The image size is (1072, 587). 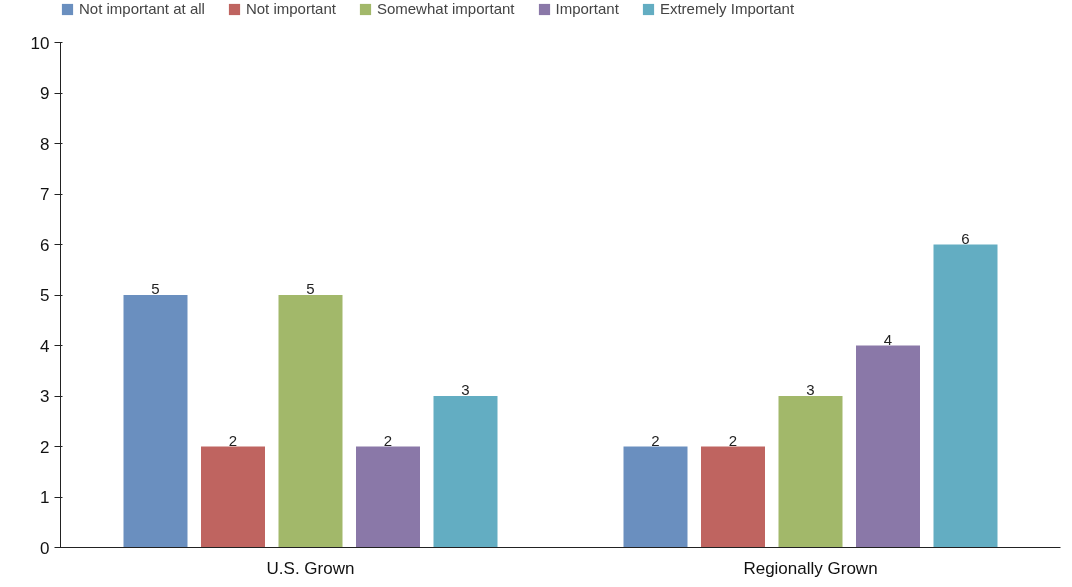 What do you see at coordinates (45, 396) in the screenshot?
I see `y-tick-label: 3` at bounding box center [45, 396].